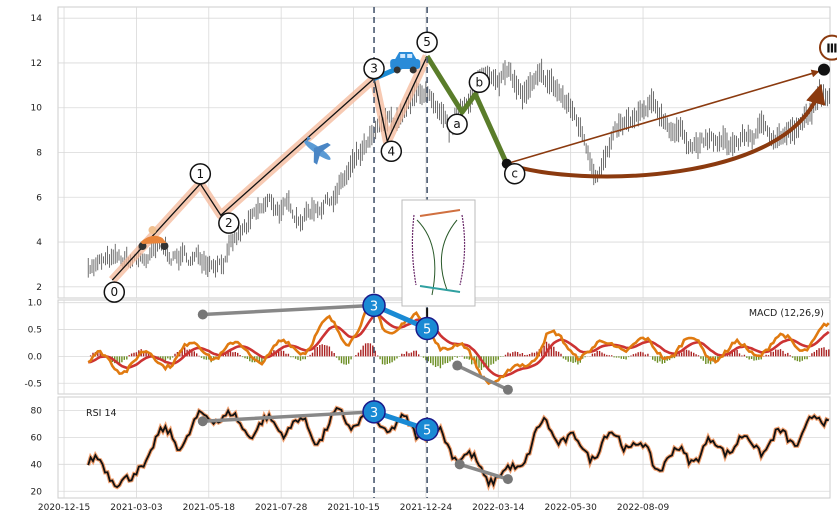 Image resolution: width=837 pixels, height=520 pixels. I want to click on rsi-divergence-label: 3, so click(374, 413).